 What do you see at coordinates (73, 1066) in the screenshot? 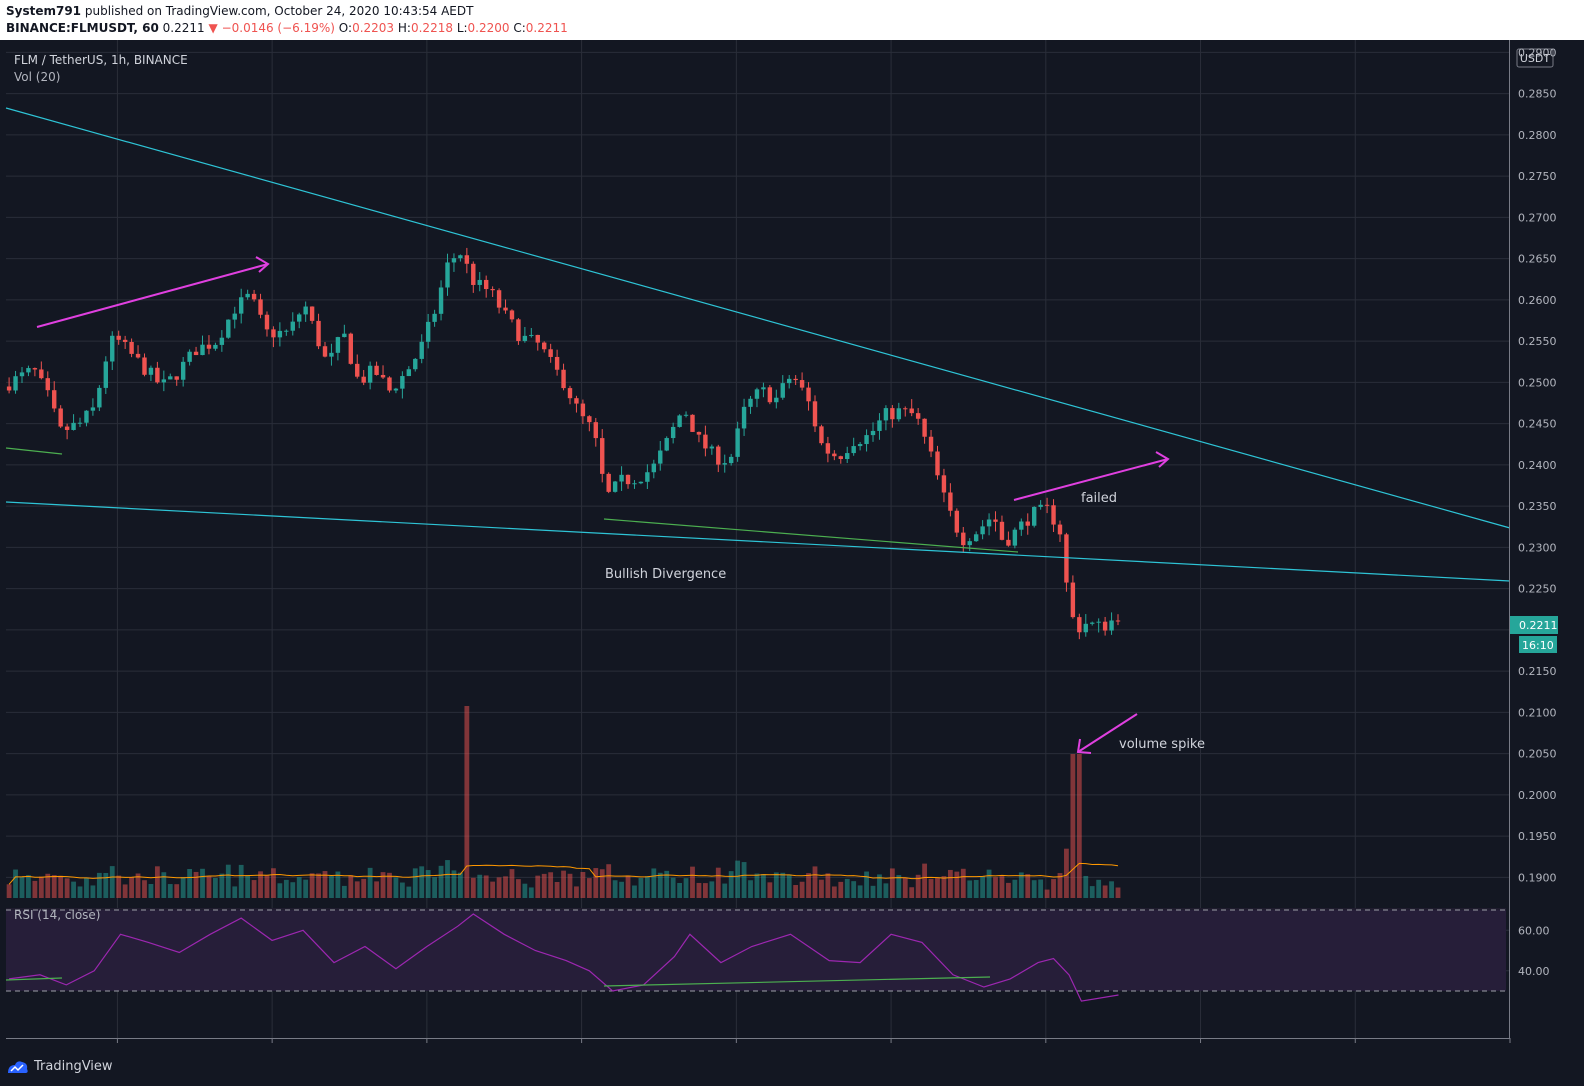
I see `tradingview-brand: TradingView` at bounding box center [73, 1066].